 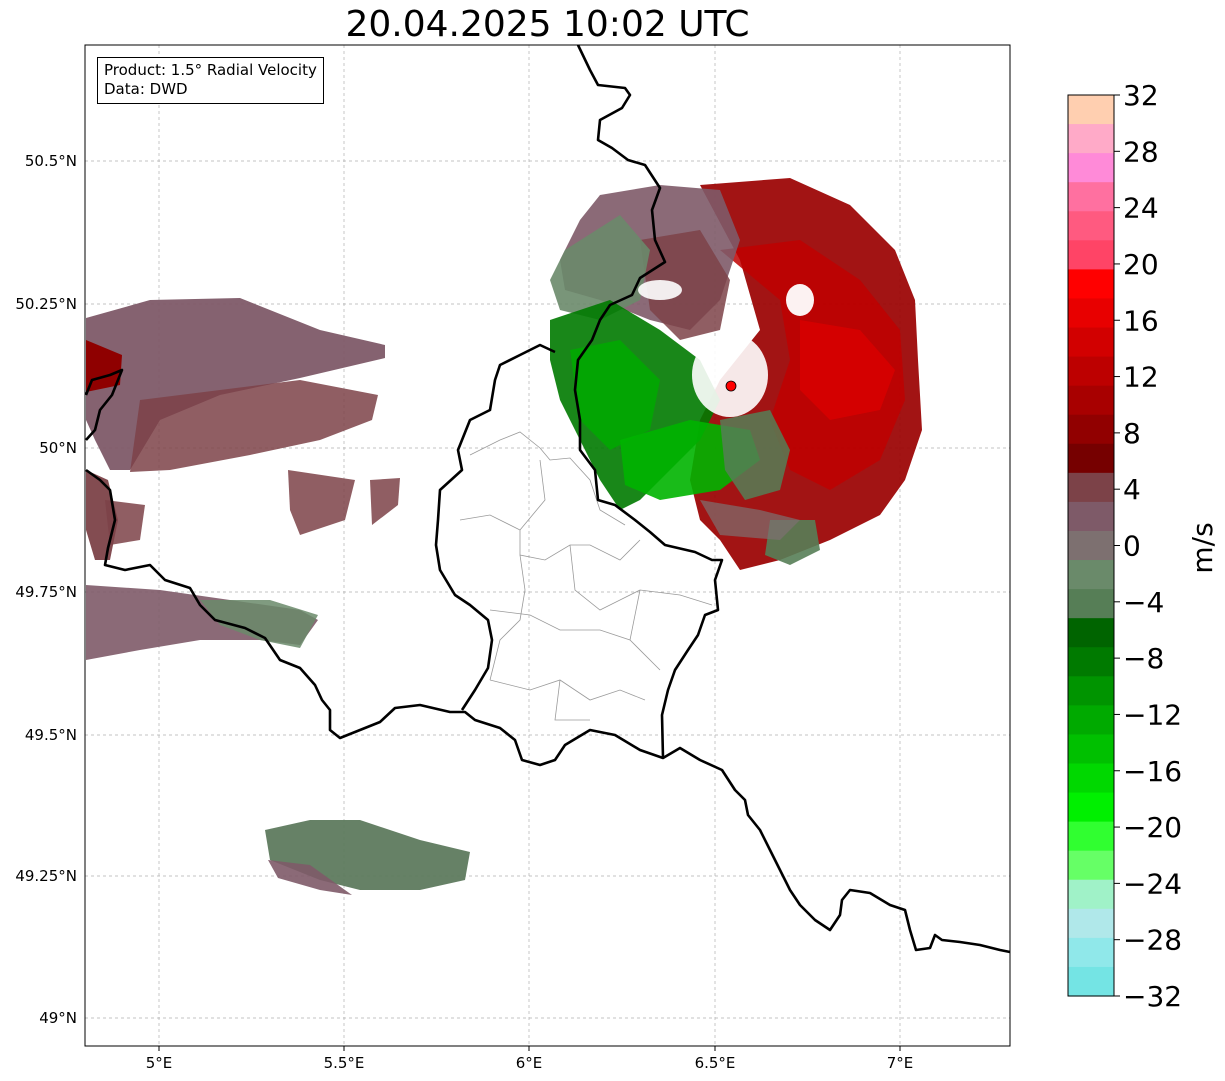 What do you see at coordinates (1132, 489) in the screenshot?
I see `colorbar-tick-label: 4` at bounding box center [1132, 489].